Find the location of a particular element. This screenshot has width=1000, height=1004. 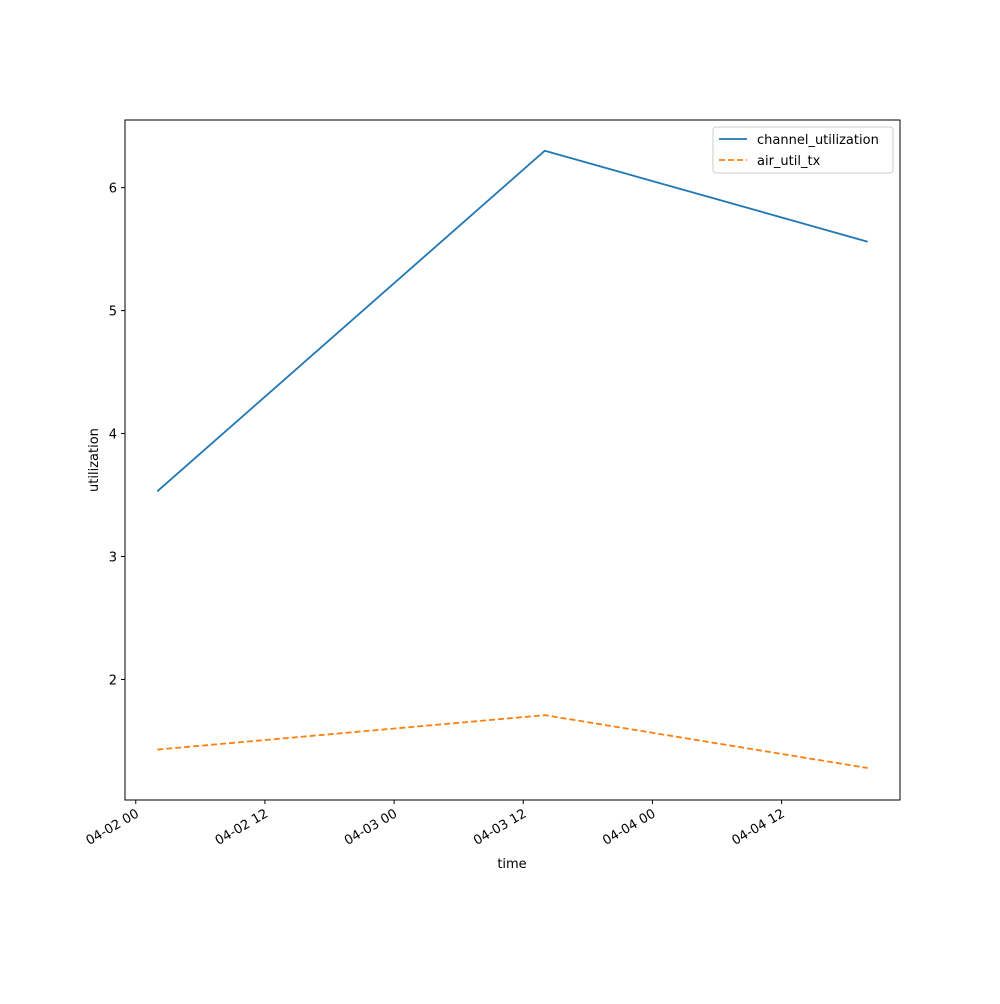

x-axis-label: time is located at coordinates (511, 864).